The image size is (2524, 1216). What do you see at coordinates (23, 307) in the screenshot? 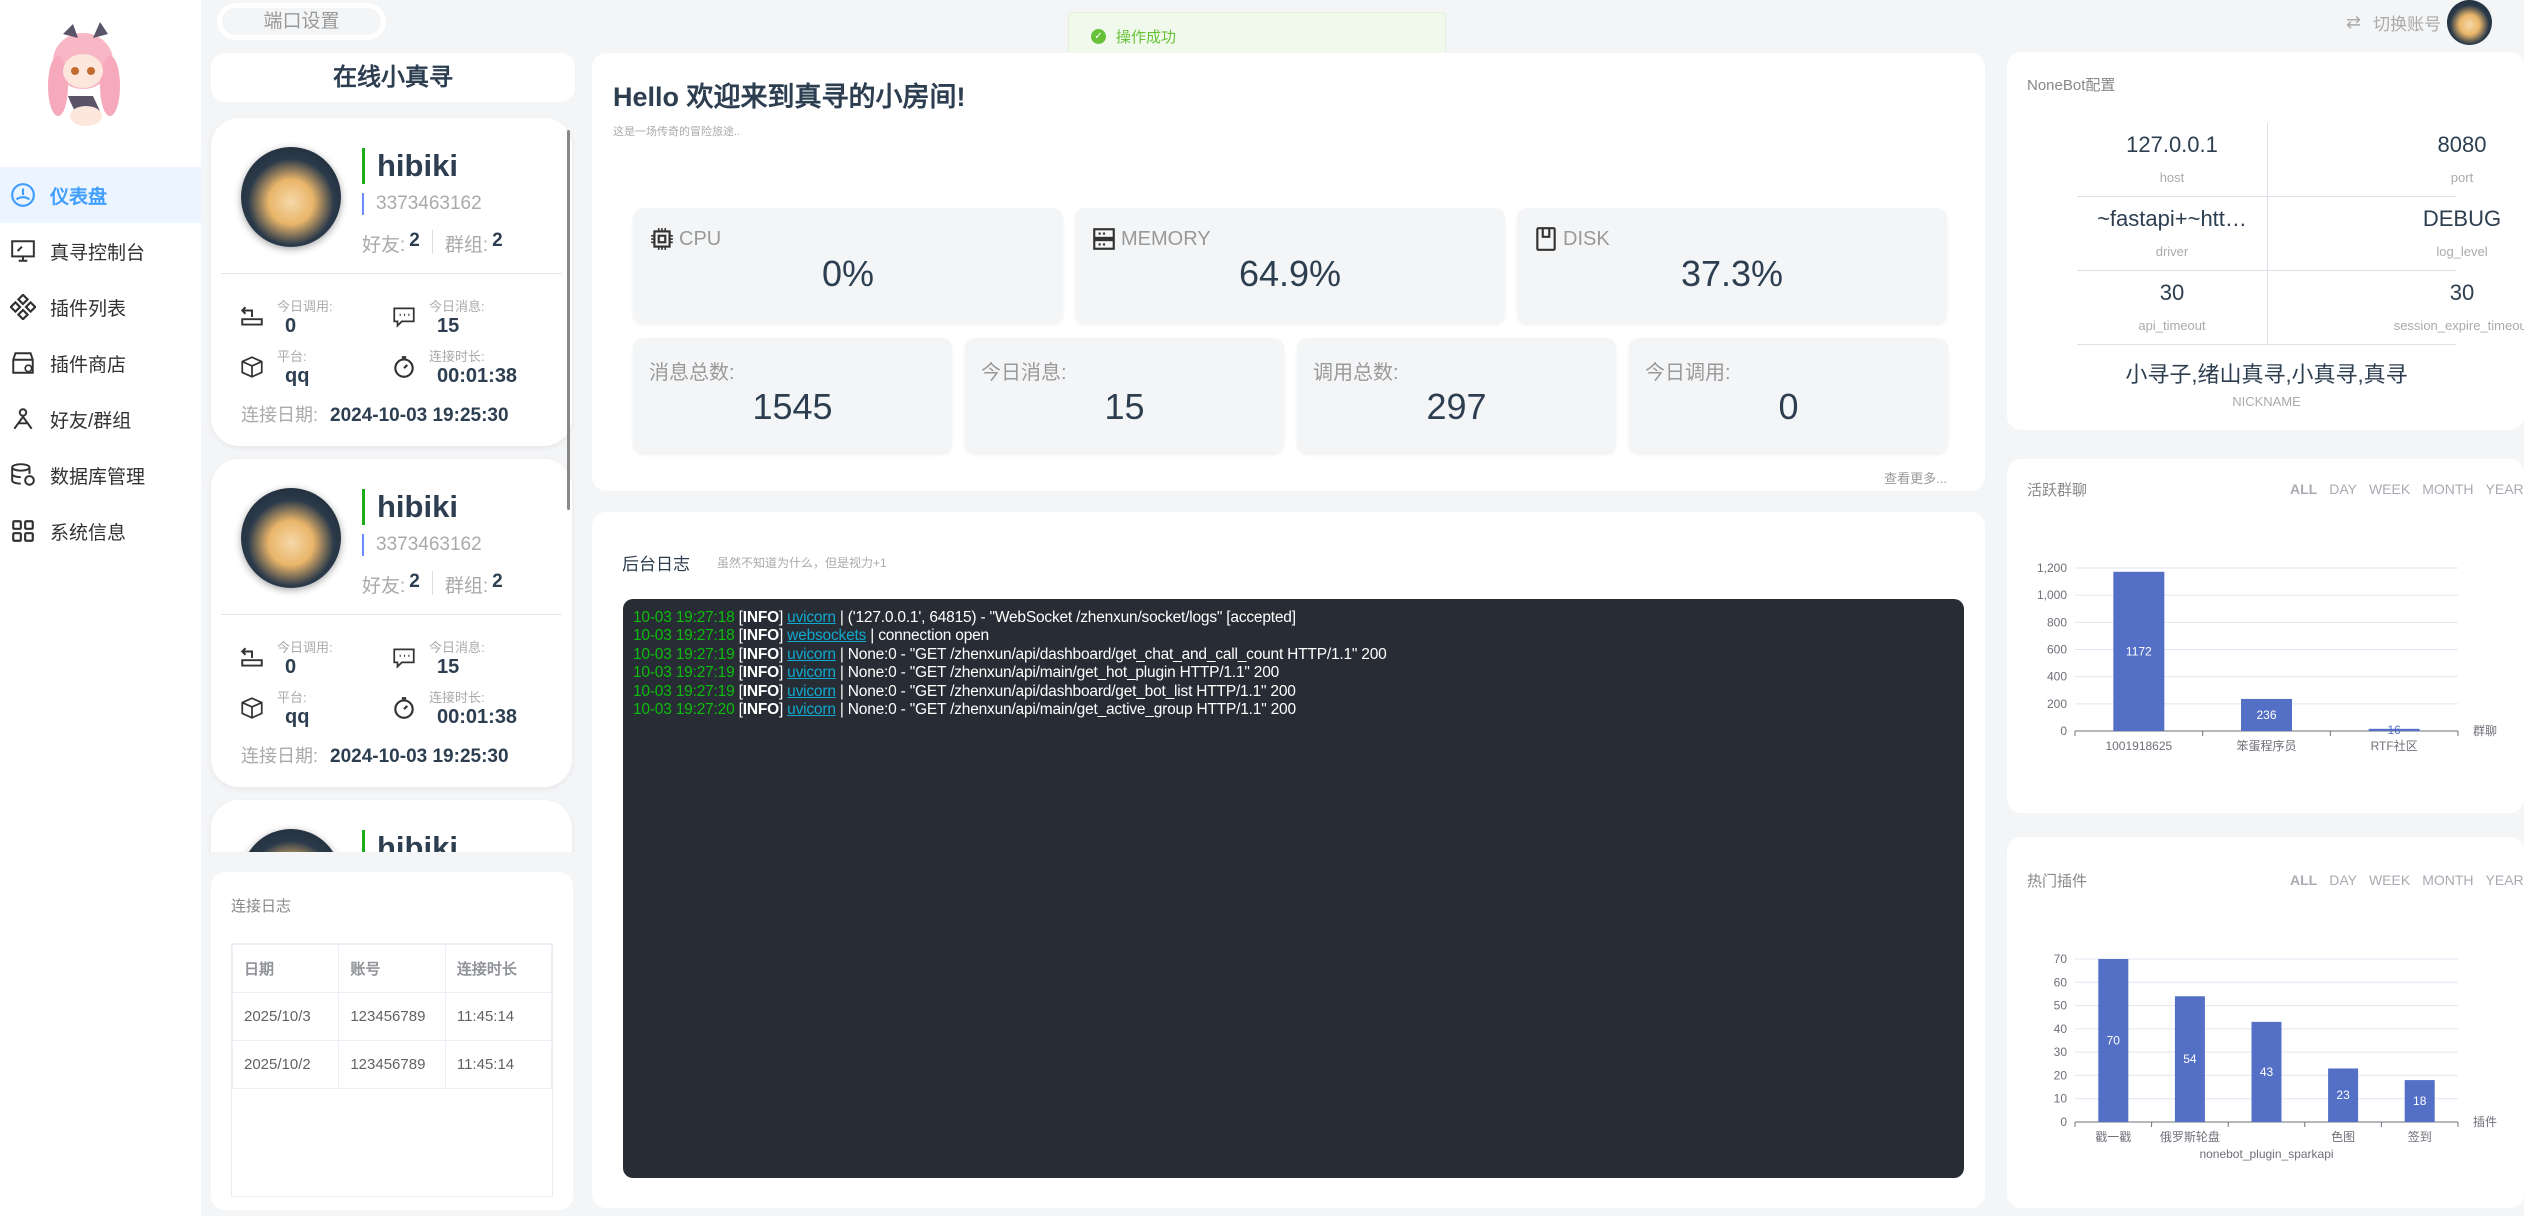
I see `plugins-icon` at bounding box center [23, 307].